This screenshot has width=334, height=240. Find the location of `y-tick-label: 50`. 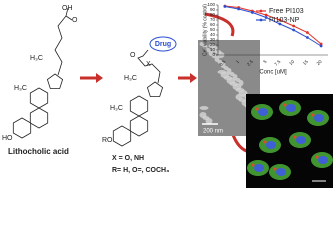

y-tick-label: 50 is located at coordinates (213, 29).